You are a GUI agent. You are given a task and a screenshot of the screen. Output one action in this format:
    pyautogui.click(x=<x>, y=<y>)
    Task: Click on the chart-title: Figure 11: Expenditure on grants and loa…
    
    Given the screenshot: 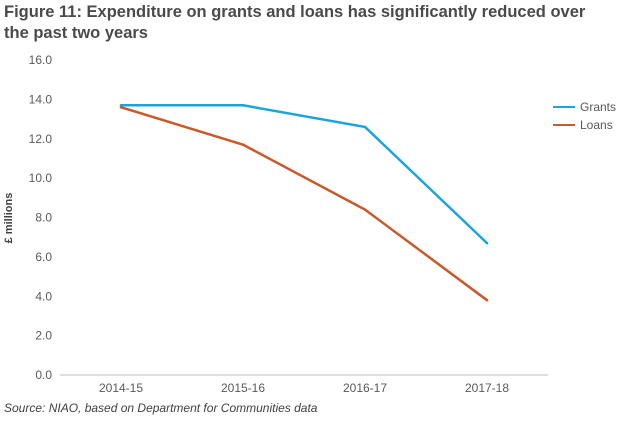 What is the action you would take?
    pyautogui.click(x=295, y=22)
    